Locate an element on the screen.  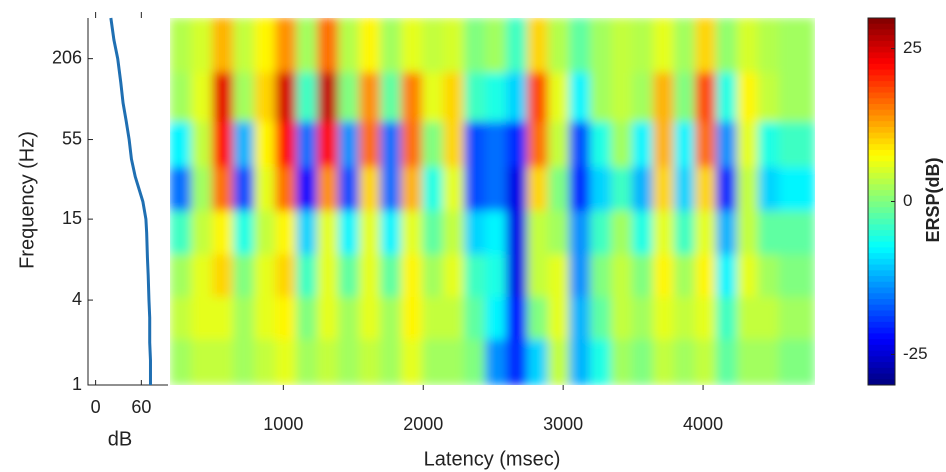
x-tick-label: 60 is located at coordinates (141, 407).